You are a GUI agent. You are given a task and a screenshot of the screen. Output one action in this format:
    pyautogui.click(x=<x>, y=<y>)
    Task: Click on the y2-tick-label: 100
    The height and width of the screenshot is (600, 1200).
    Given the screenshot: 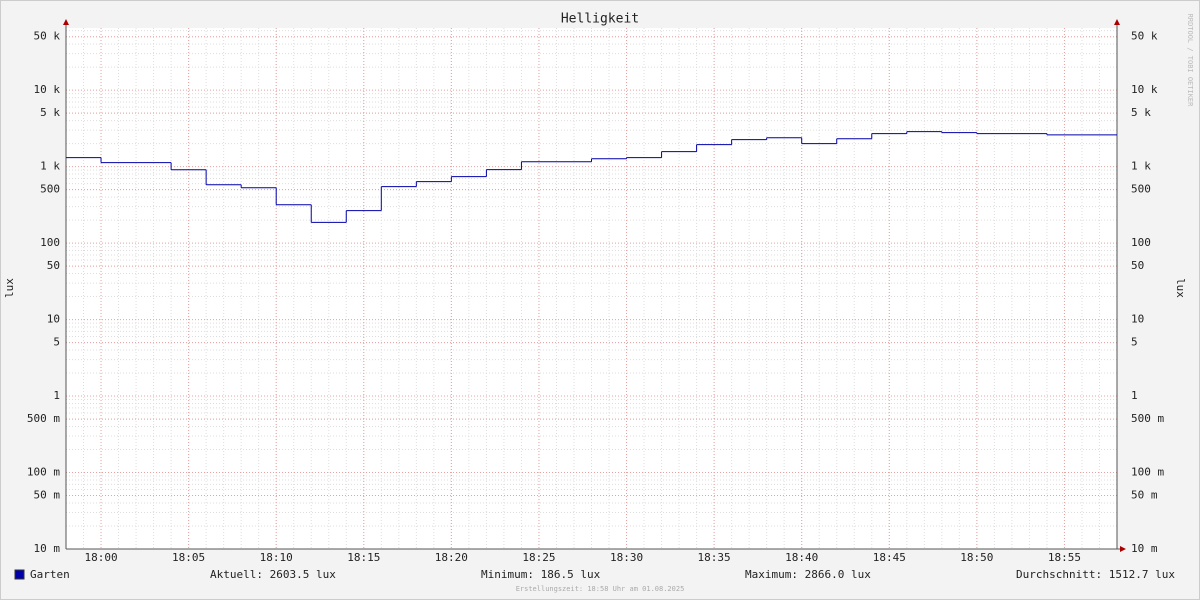 What is the action you would take?
    pyautogui.click(x=1141, y=242)
    